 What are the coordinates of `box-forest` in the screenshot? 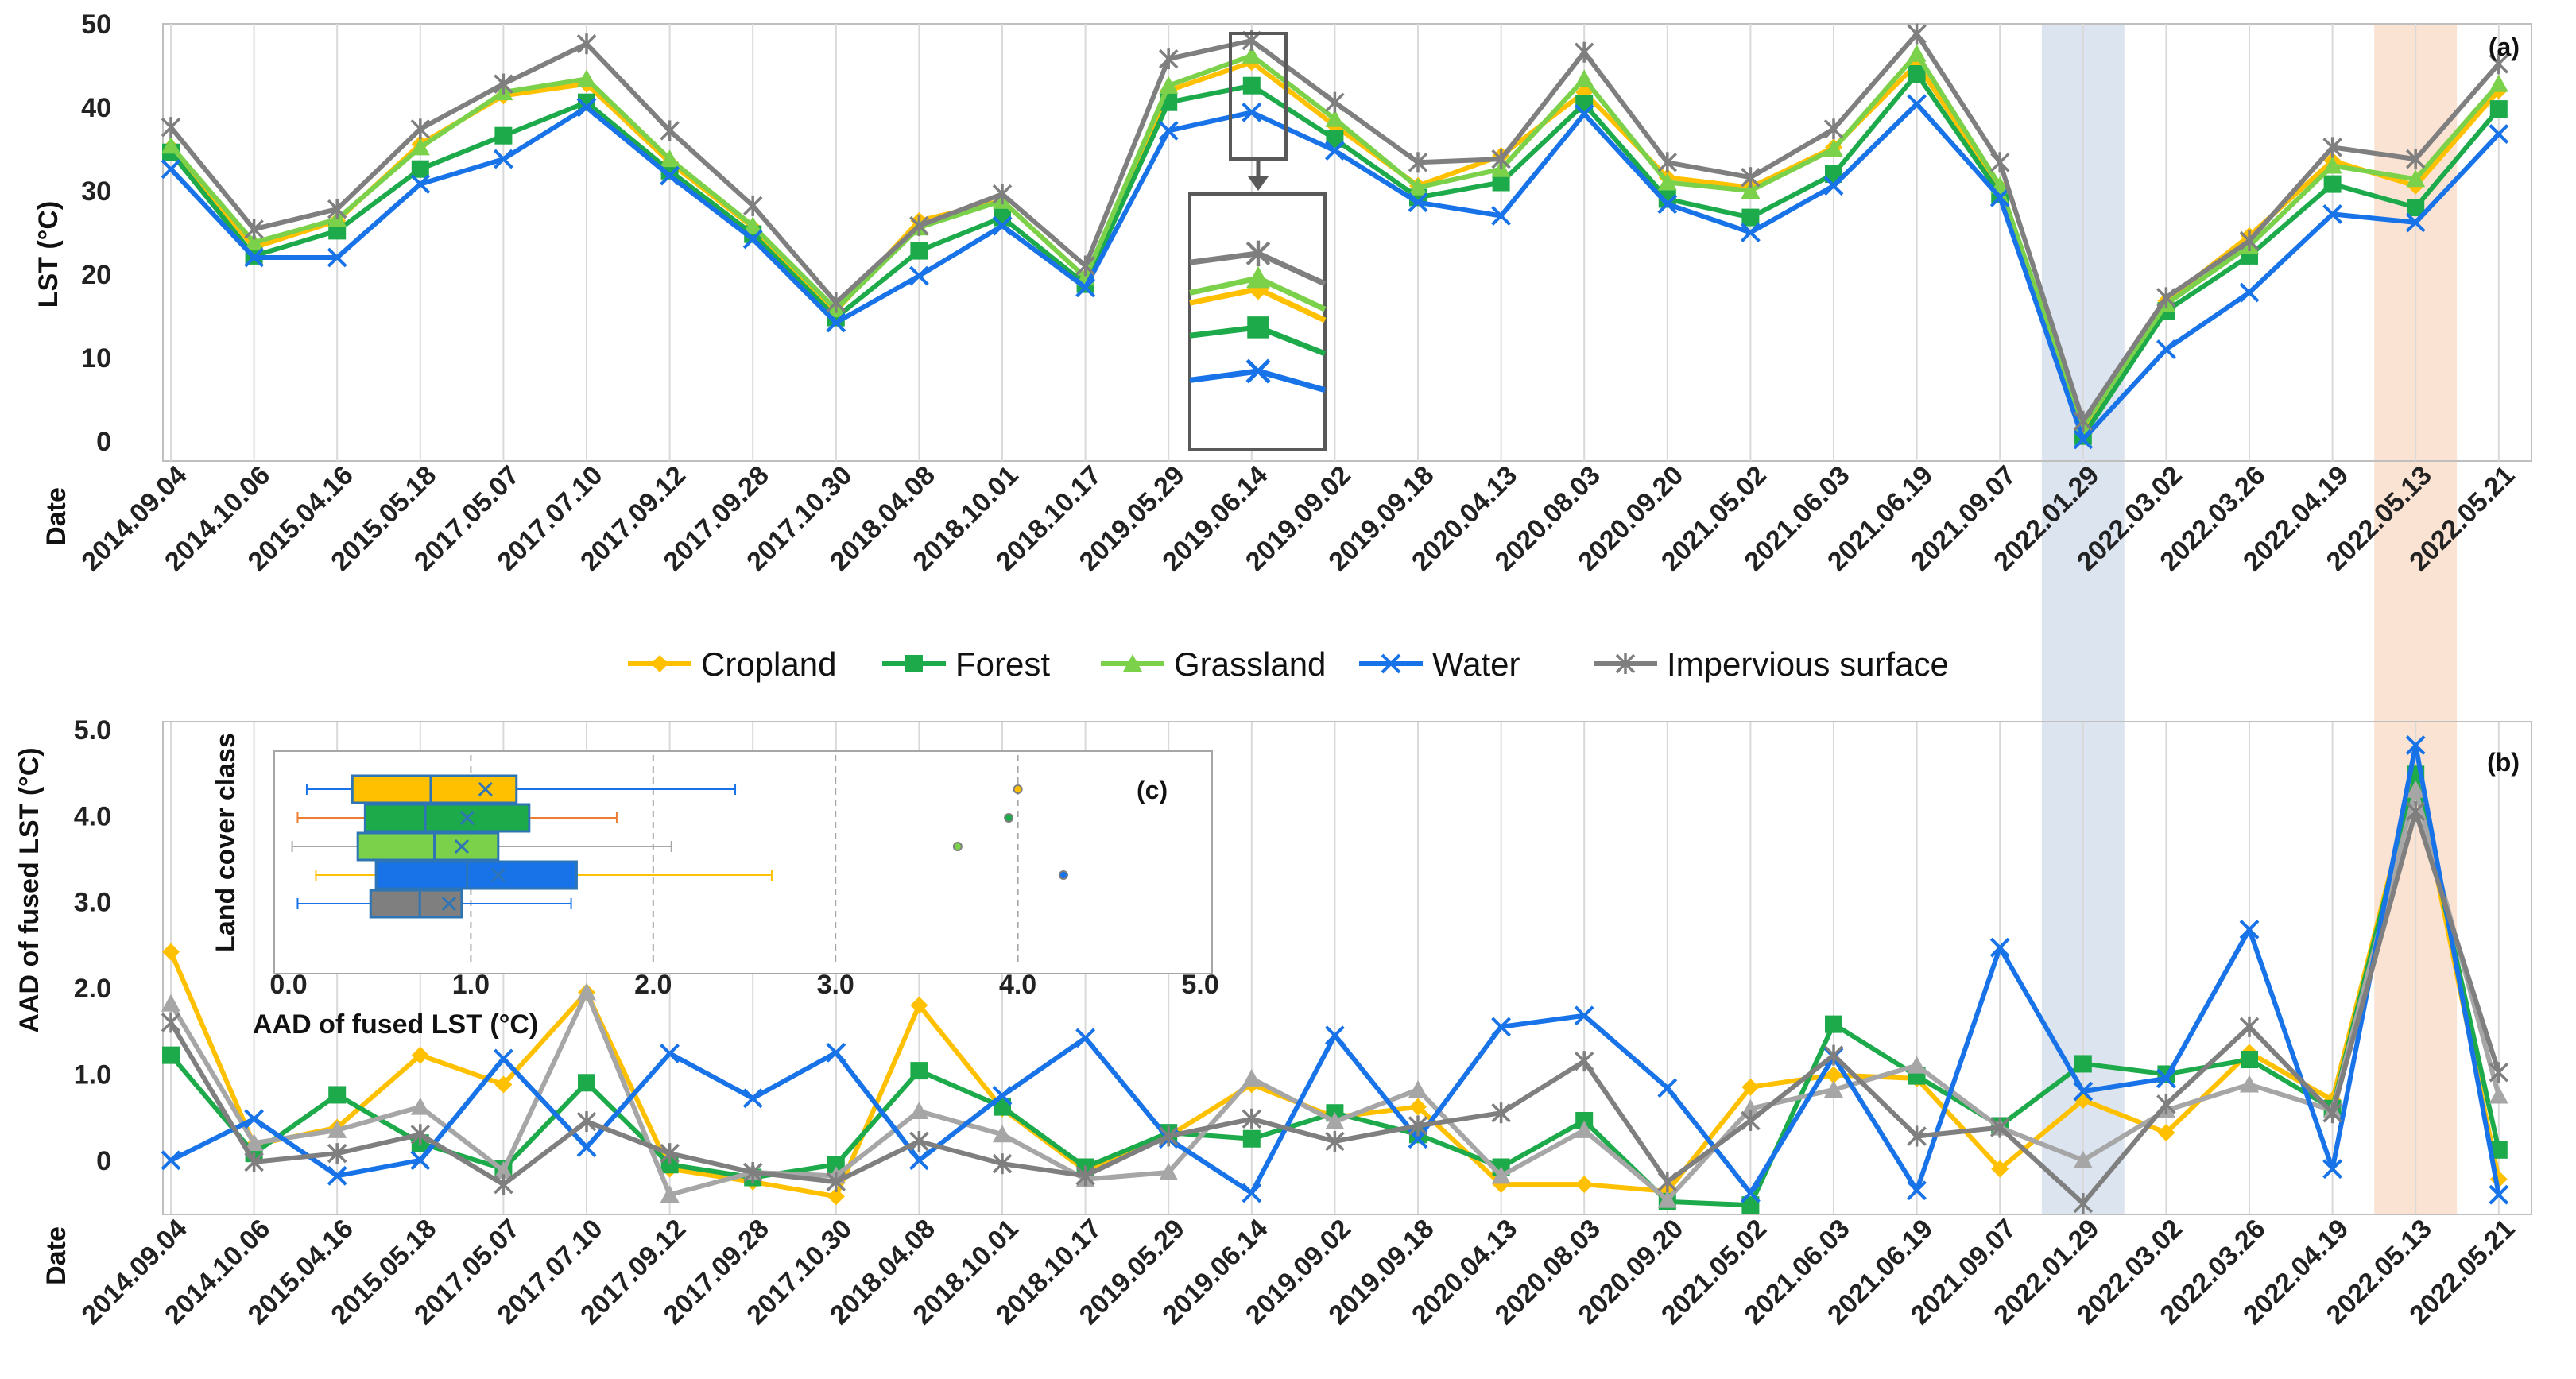 It's located at (655, 818).